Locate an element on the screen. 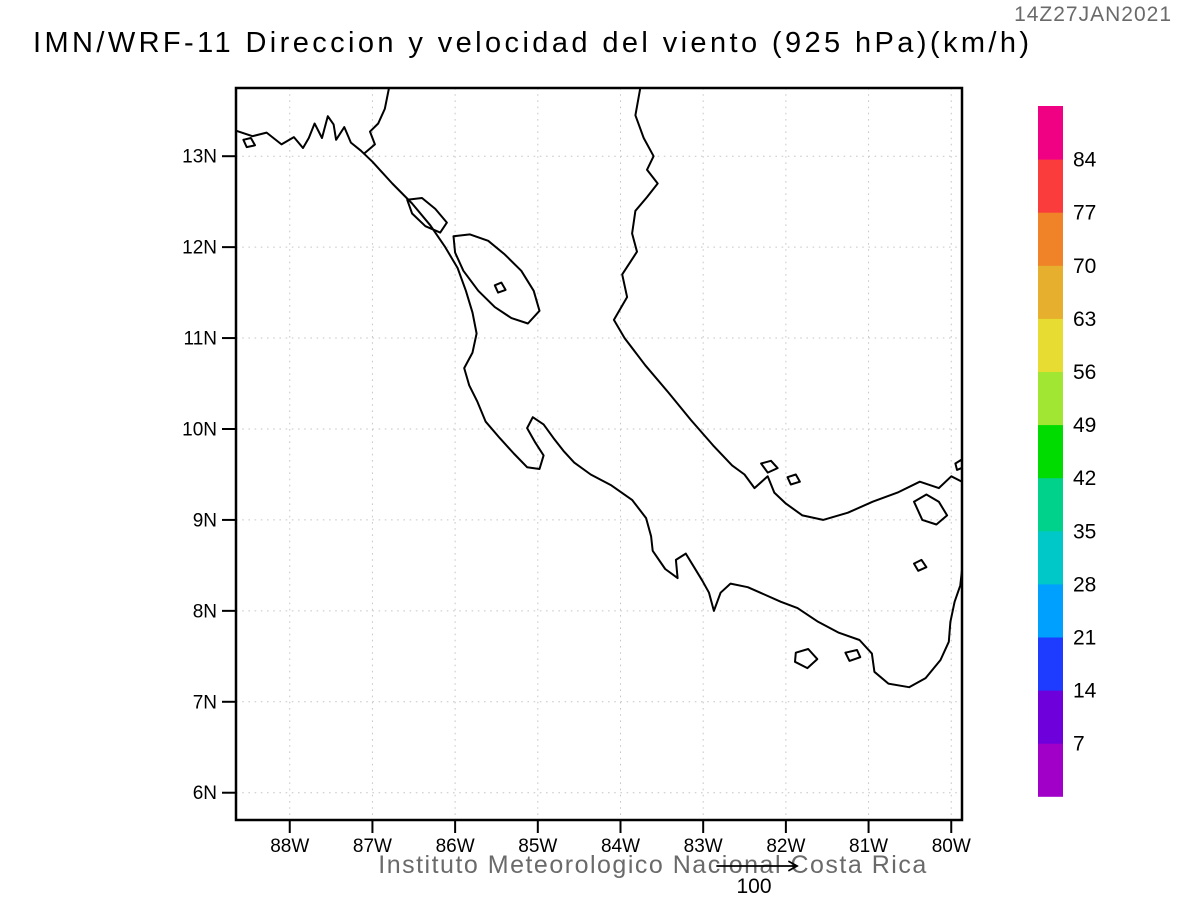 This screenshot has height=900, width=1200. lat-label: 11N is located at coordinates (200, 339).